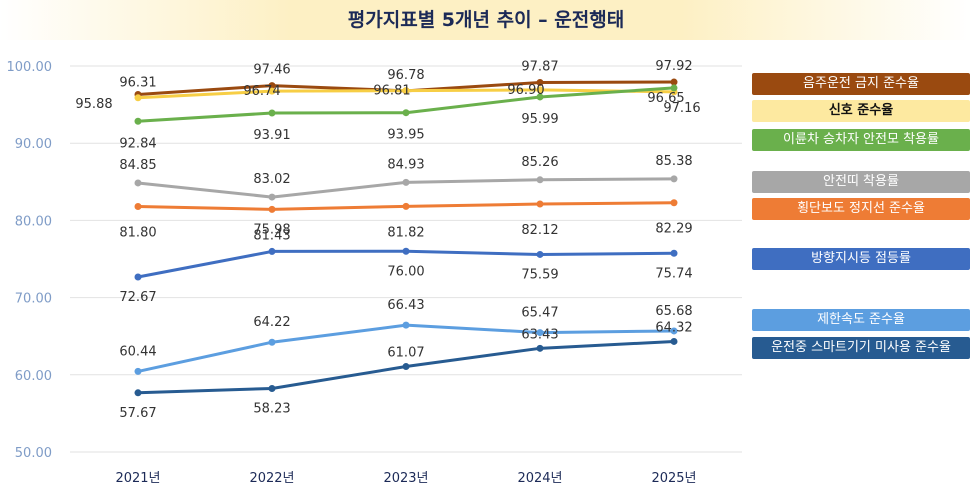  I want to click on legend-item: 음주운전 금지 준수율, so click(861, 84).